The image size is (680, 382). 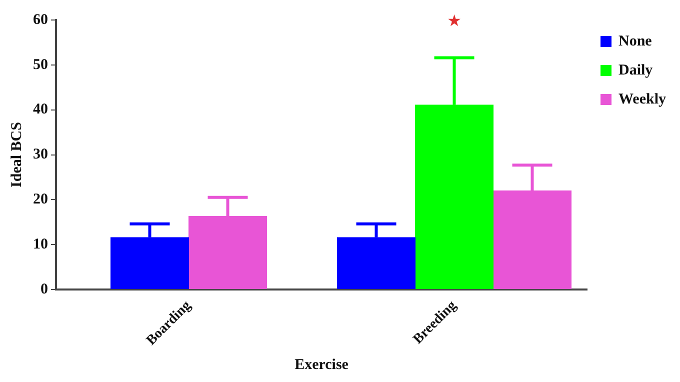 I want to click on y-tick-label: 60, so click(x=40, y=20).